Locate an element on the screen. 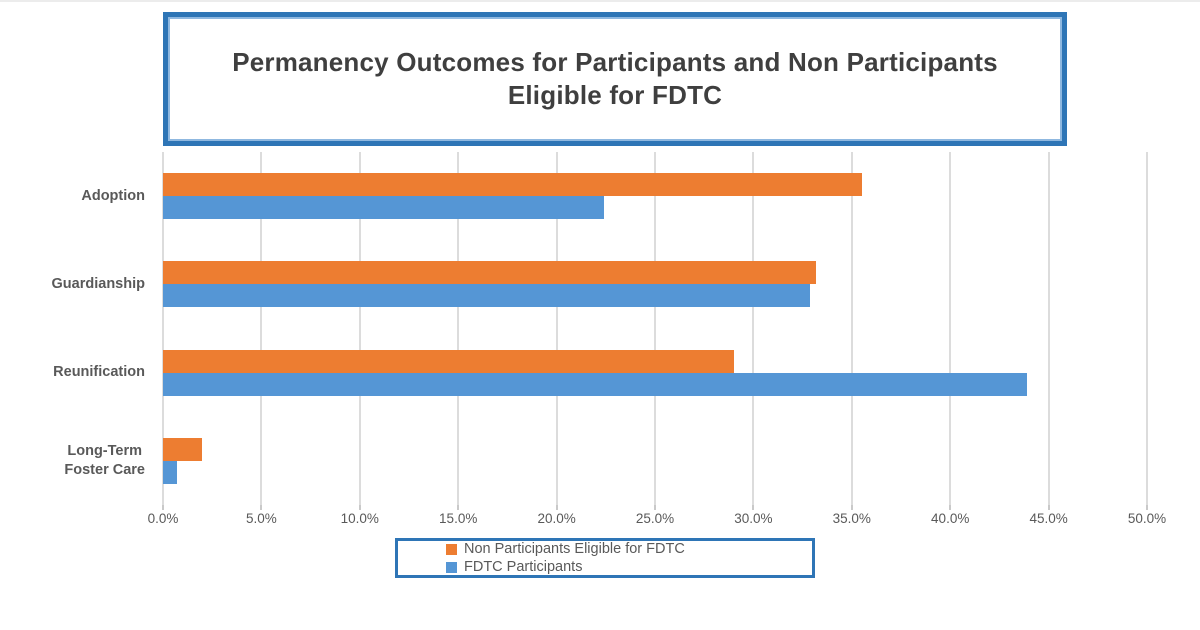 Image resolution: width=1200 pixels, height=630 pixels. chart-title-line-2: Eligible for FDTC is located at coordinates (615, 95).